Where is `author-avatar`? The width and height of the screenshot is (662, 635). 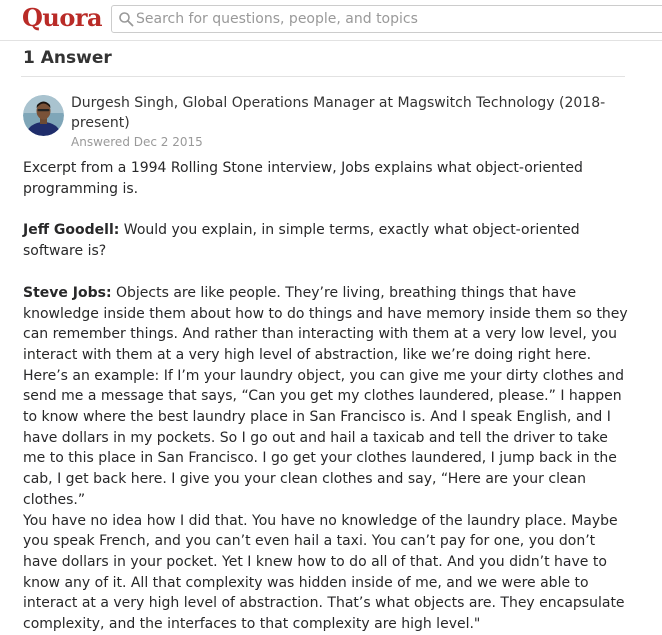
author-avatar is located at coordinates (43, 115).